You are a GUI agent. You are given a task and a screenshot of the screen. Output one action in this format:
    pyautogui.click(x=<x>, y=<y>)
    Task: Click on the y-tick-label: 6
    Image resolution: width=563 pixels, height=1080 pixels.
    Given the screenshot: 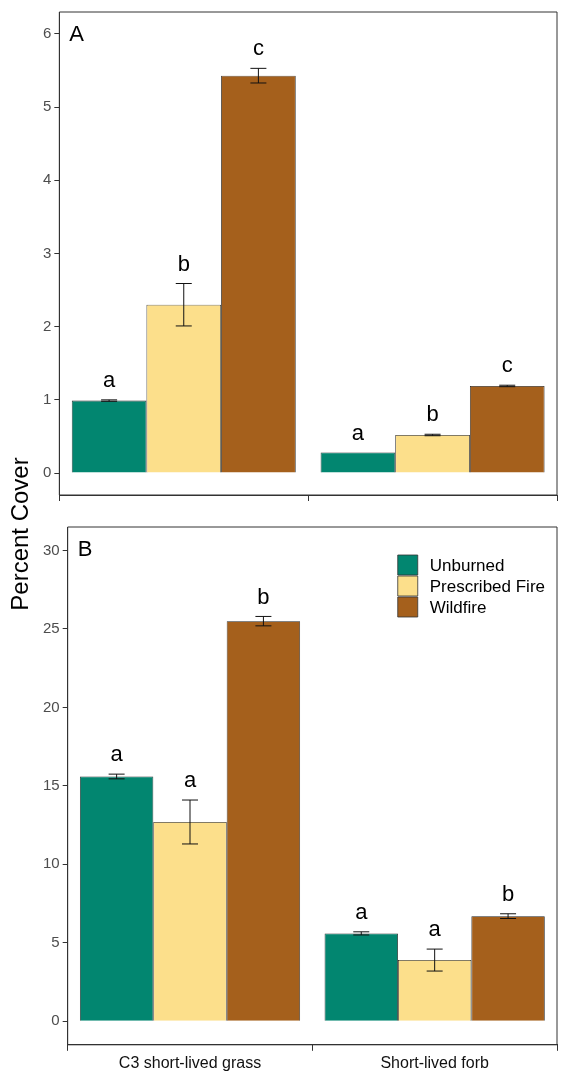 What is the action you would take?
    pyautogui.click(x=47, y=33)
    